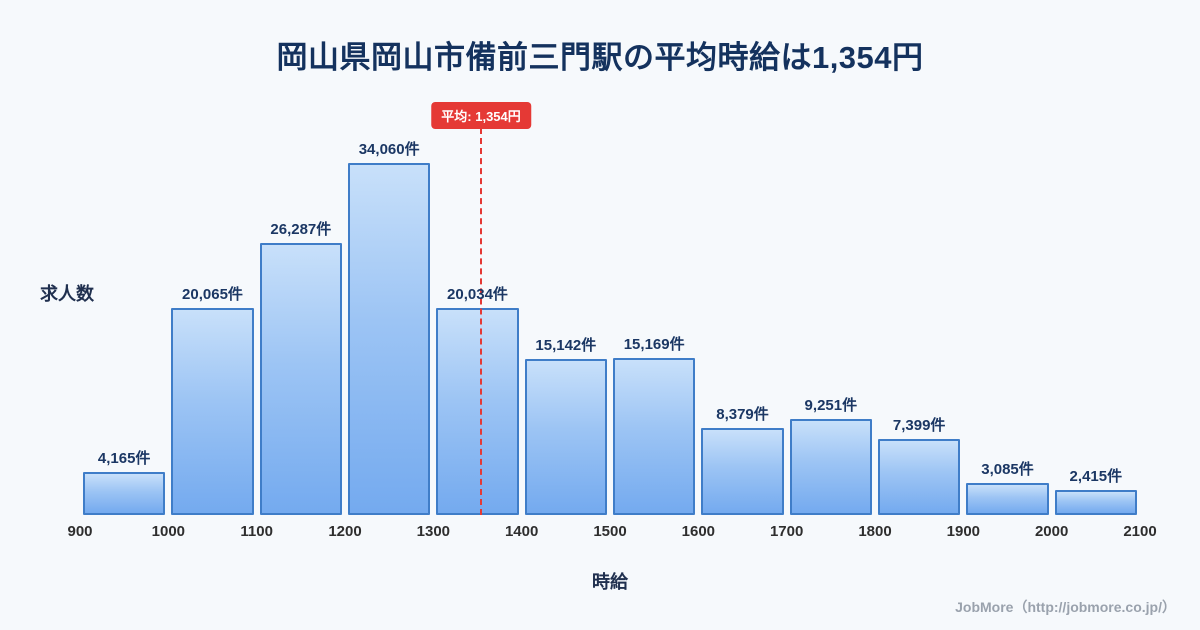 The height and width of the screenshot is (630, 1200). I want to click on x-tick-label: 1800, so click(875, 531).